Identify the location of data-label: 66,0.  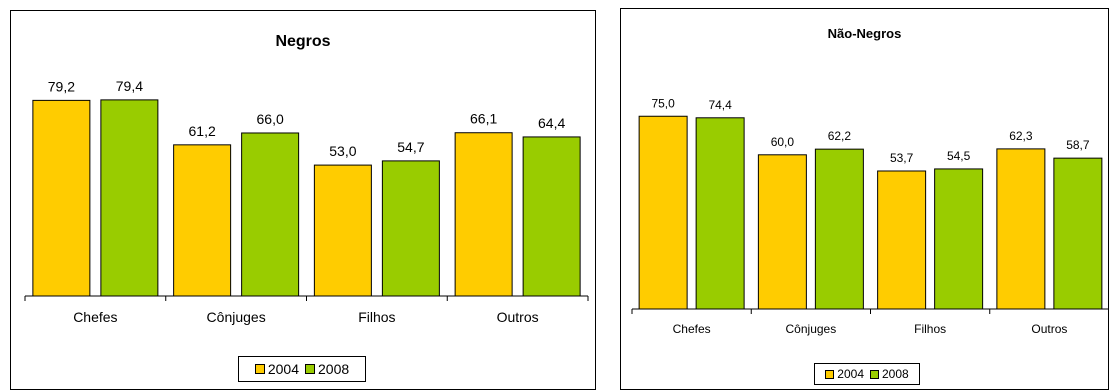
(270, 119).